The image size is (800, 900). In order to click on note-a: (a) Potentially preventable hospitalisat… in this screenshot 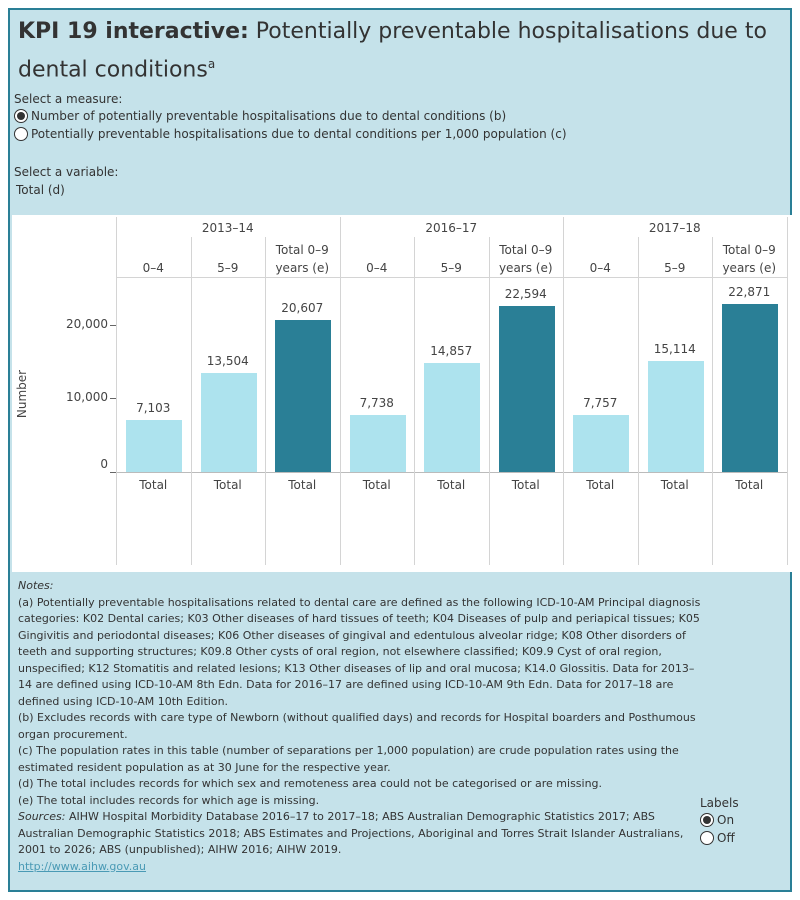, I will do `click(359, 651)`.